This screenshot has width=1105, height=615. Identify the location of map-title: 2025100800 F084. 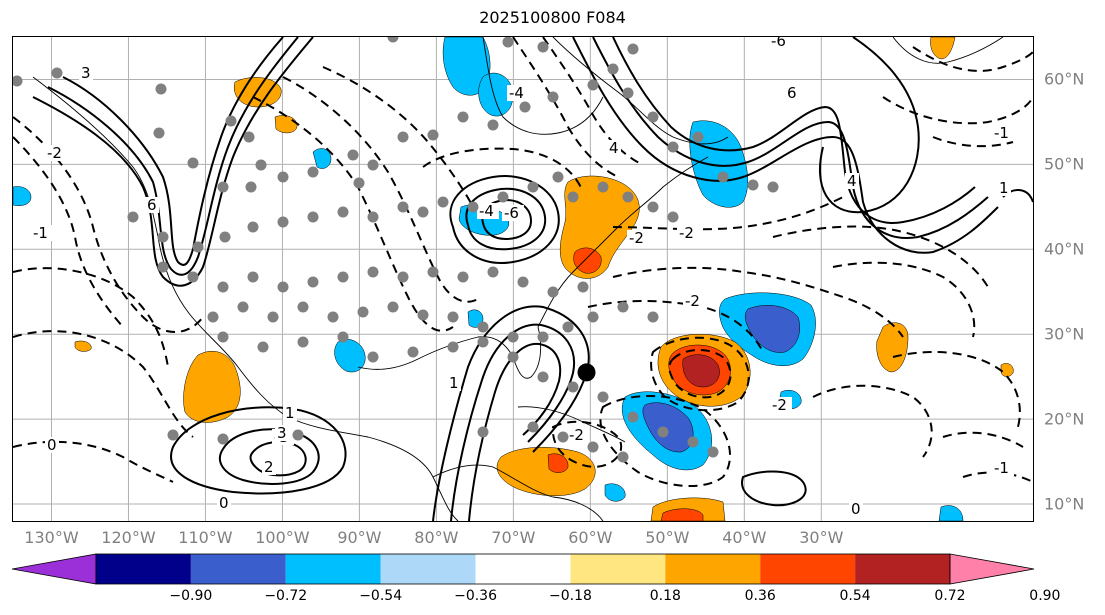
(552, 17).